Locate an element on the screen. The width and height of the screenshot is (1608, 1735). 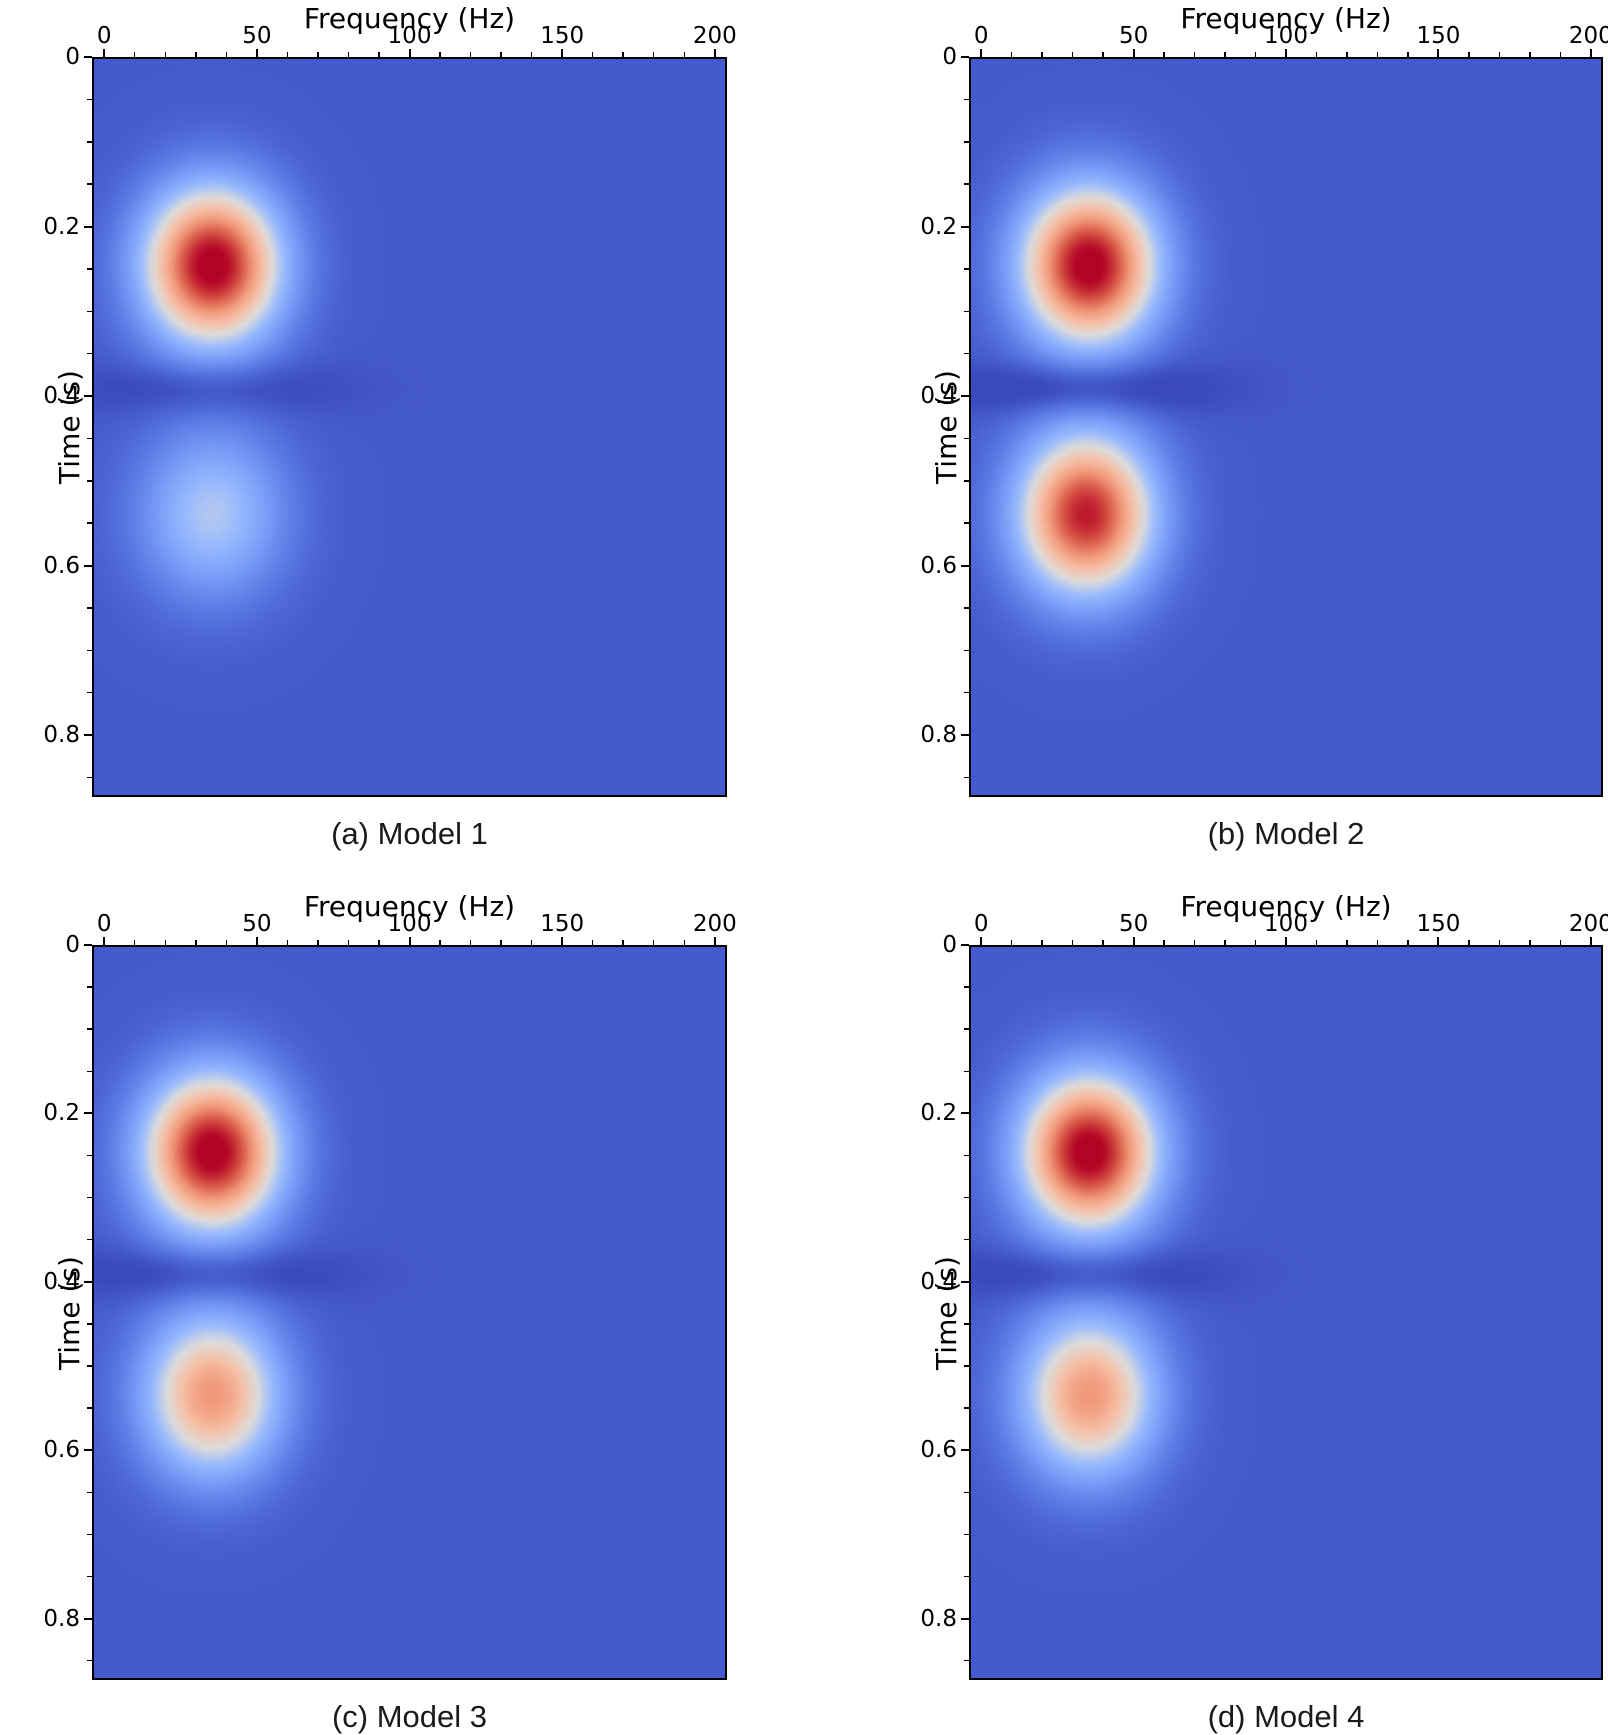
x-tick-label: 150 is located at coordinates (1438, 924).